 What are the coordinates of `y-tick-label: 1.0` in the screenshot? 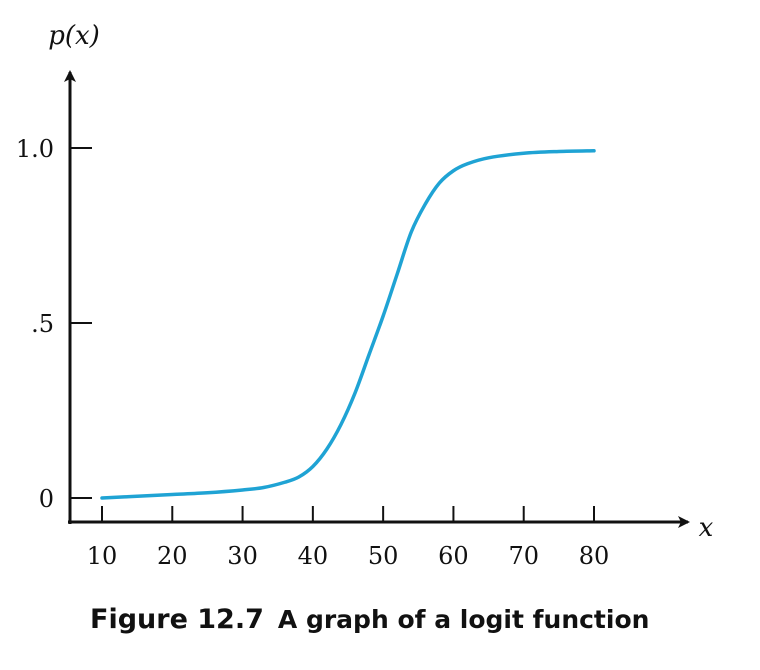 It's located at (35, 149).